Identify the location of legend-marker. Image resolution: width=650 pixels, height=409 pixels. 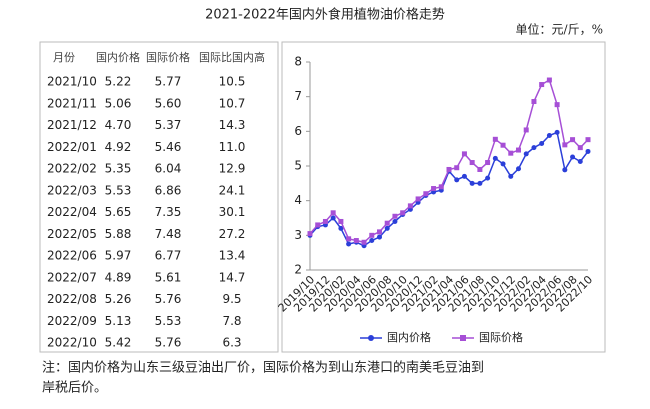
(463, 338).